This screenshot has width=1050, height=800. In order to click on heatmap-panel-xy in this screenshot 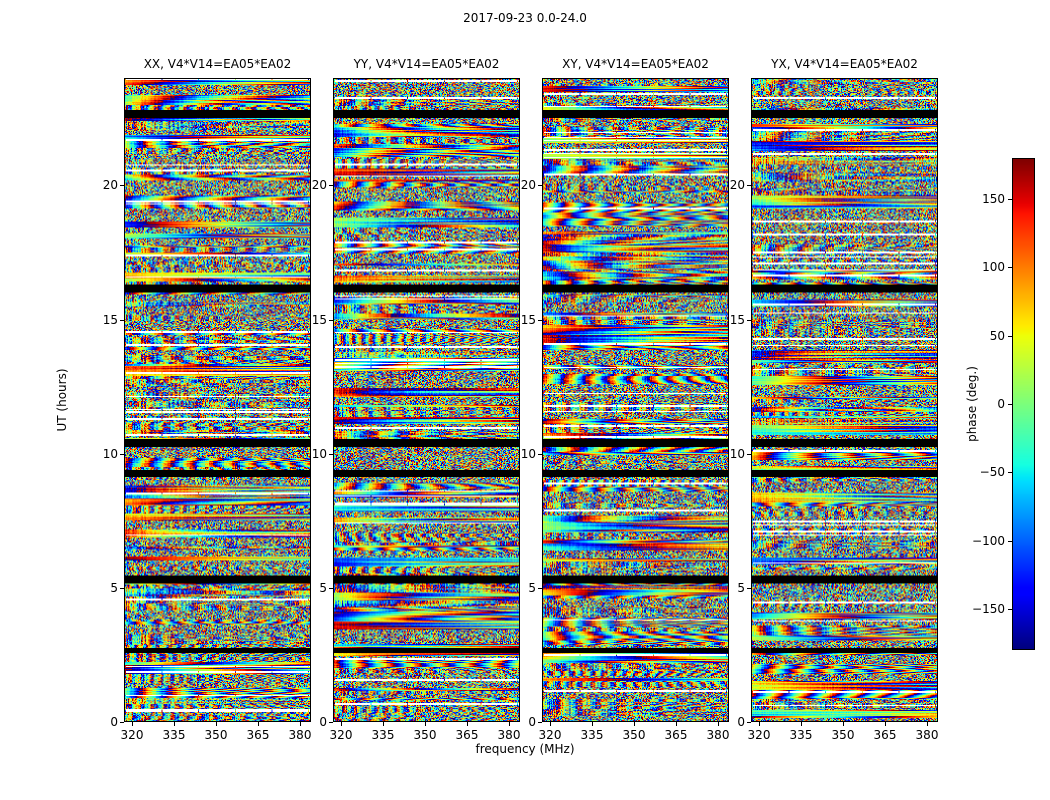, I will do `click(635, 400)`.